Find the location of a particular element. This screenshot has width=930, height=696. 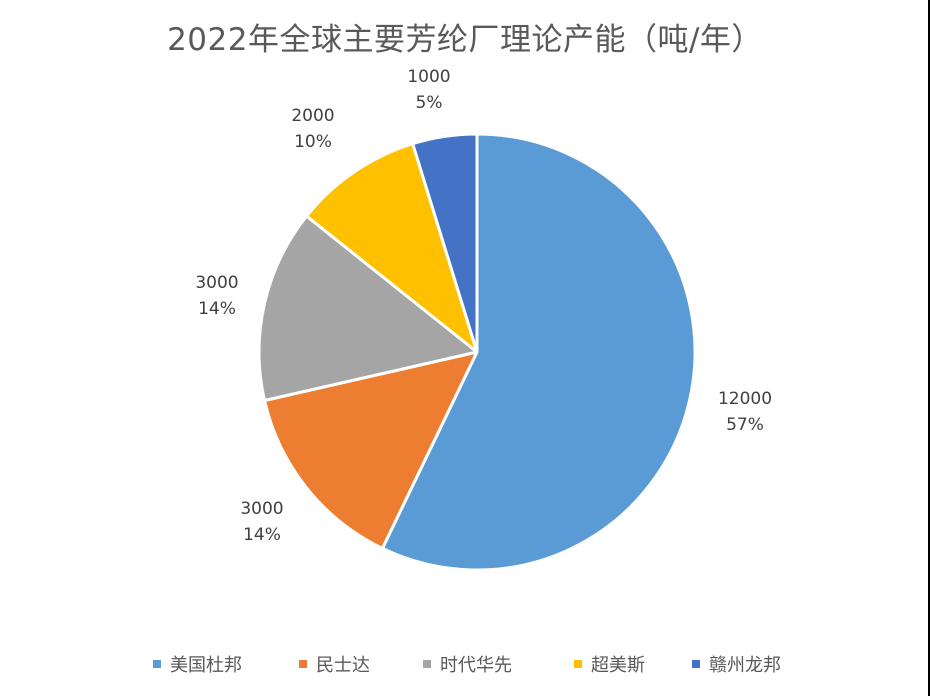

legend: 美国杜邦 民士达 时代华先 超美斯 赣州龙邦 is located at coordinates (465, 664).